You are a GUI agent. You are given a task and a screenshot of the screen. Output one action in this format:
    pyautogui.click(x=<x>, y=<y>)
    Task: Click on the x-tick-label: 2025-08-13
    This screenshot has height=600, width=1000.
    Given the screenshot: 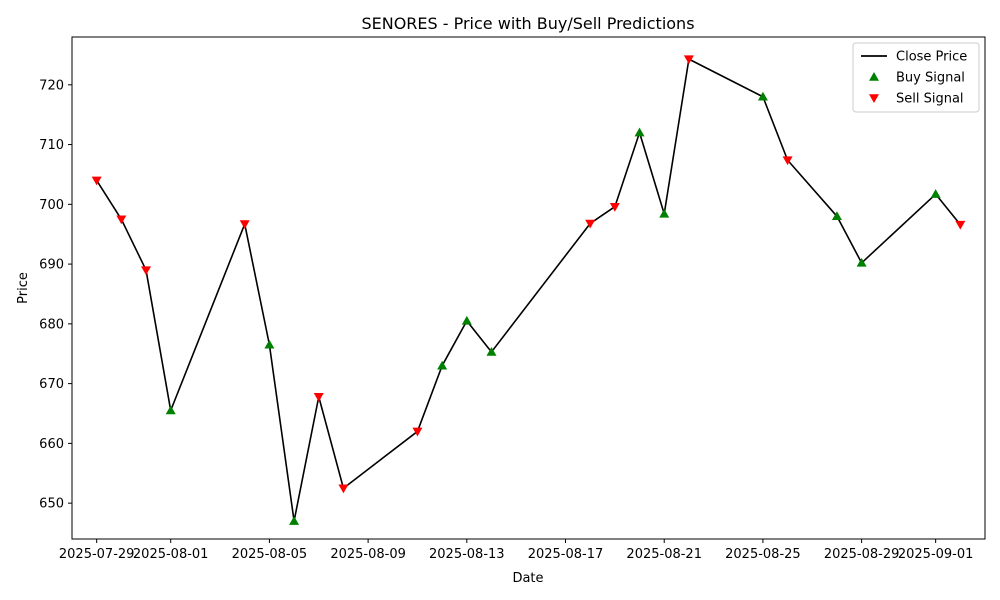 What is the action you would take?
    pyautogui.click(x=467, y=554)
    